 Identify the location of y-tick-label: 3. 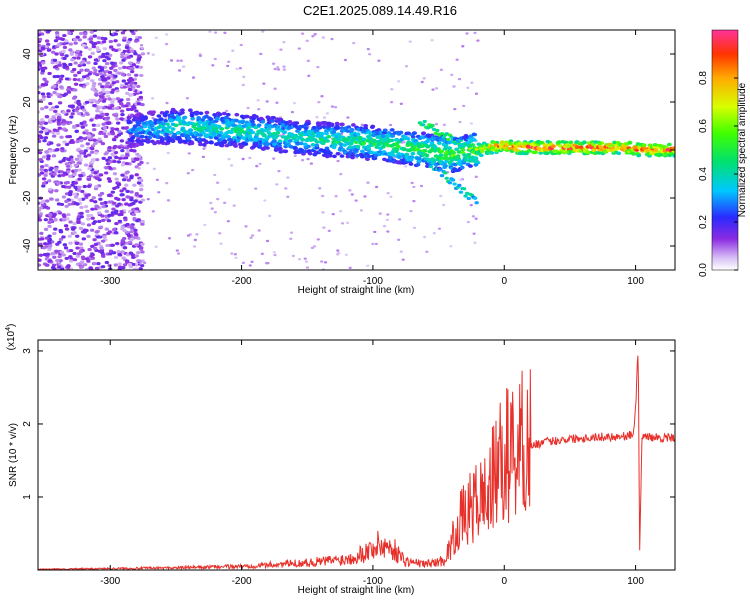
(27, 351).